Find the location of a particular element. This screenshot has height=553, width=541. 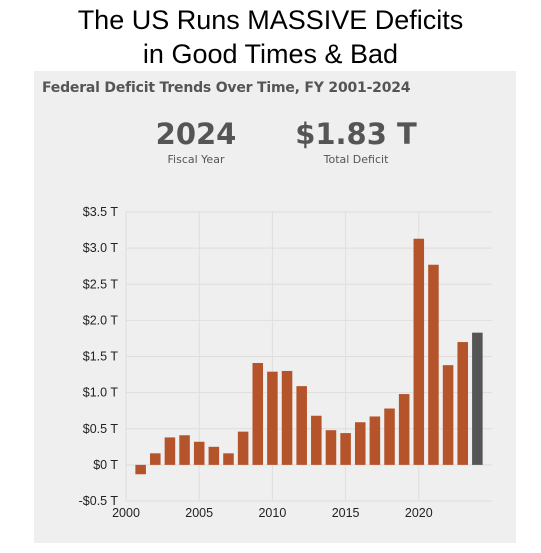

y-tick-label: $1.0 T is located at coordinates (101, 393).